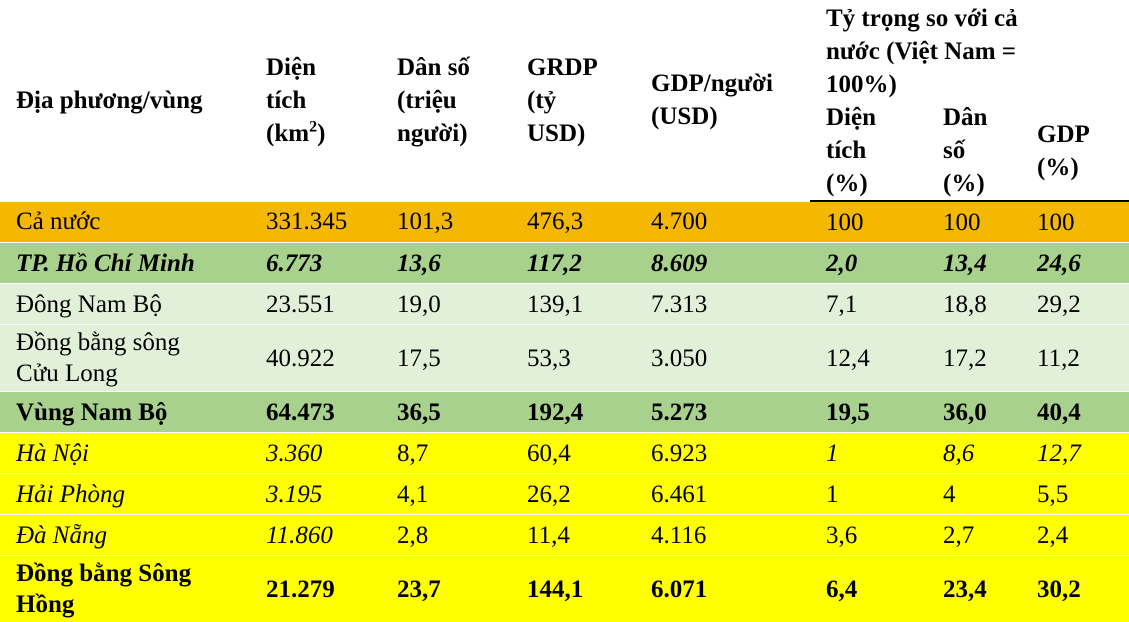 This screenshot has height=622, width=1129. What do you see at coordinates (868, 151) in the screenshot?
I see `header-share-area: Diện tích (%)` at bounding box center [868, 151].